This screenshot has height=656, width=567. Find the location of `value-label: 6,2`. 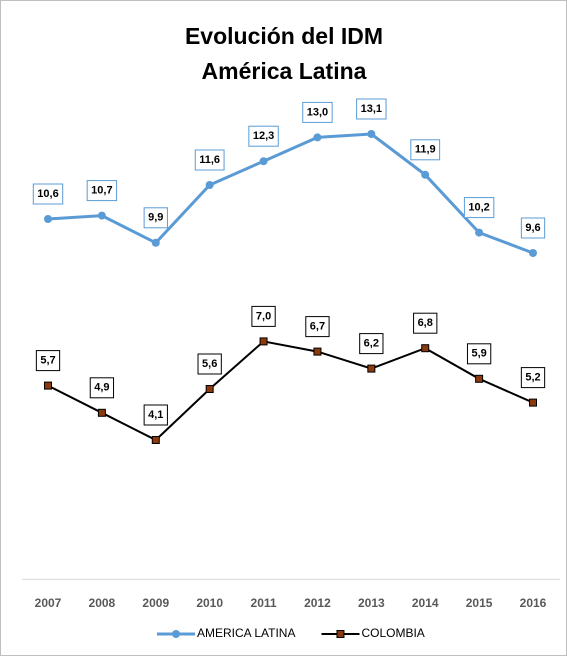

value-label: 6,2 is located at coordinates (371, 344).